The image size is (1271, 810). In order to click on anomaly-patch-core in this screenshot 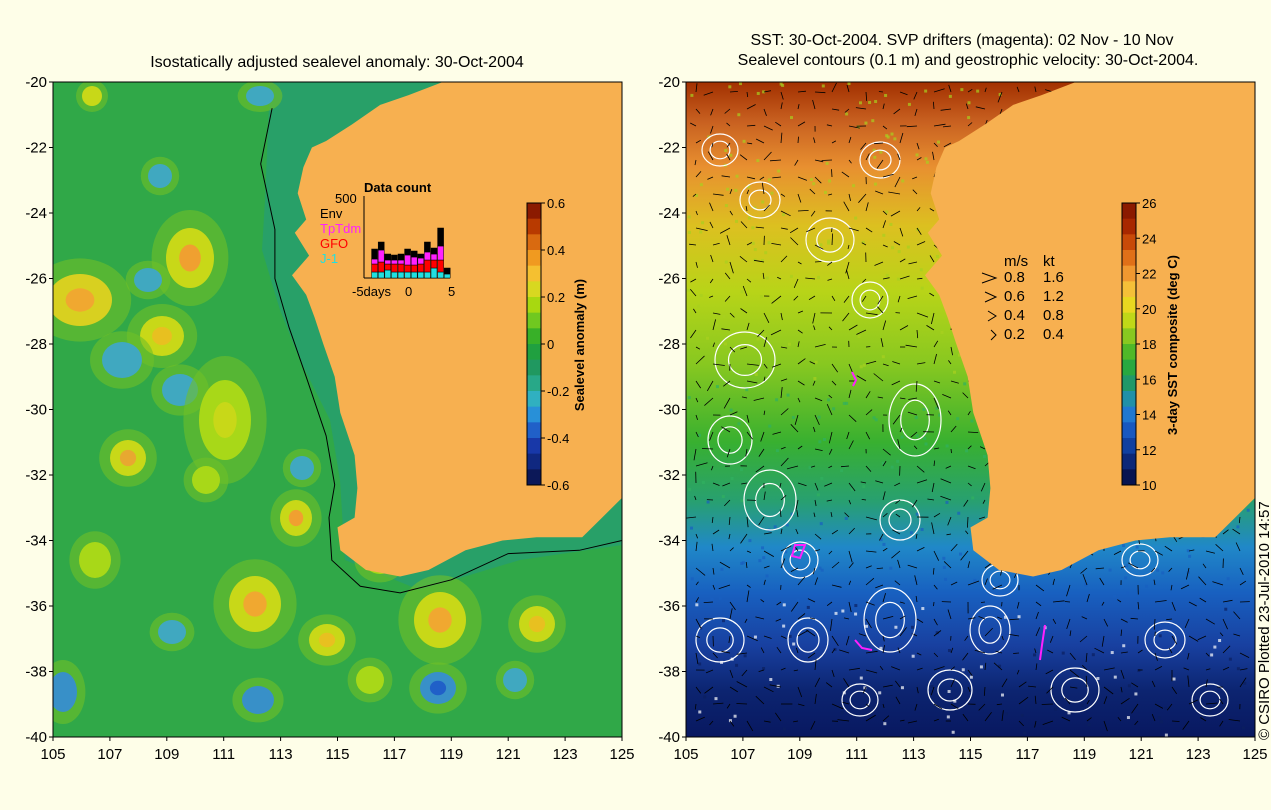, I will do `click(537, 624)`.